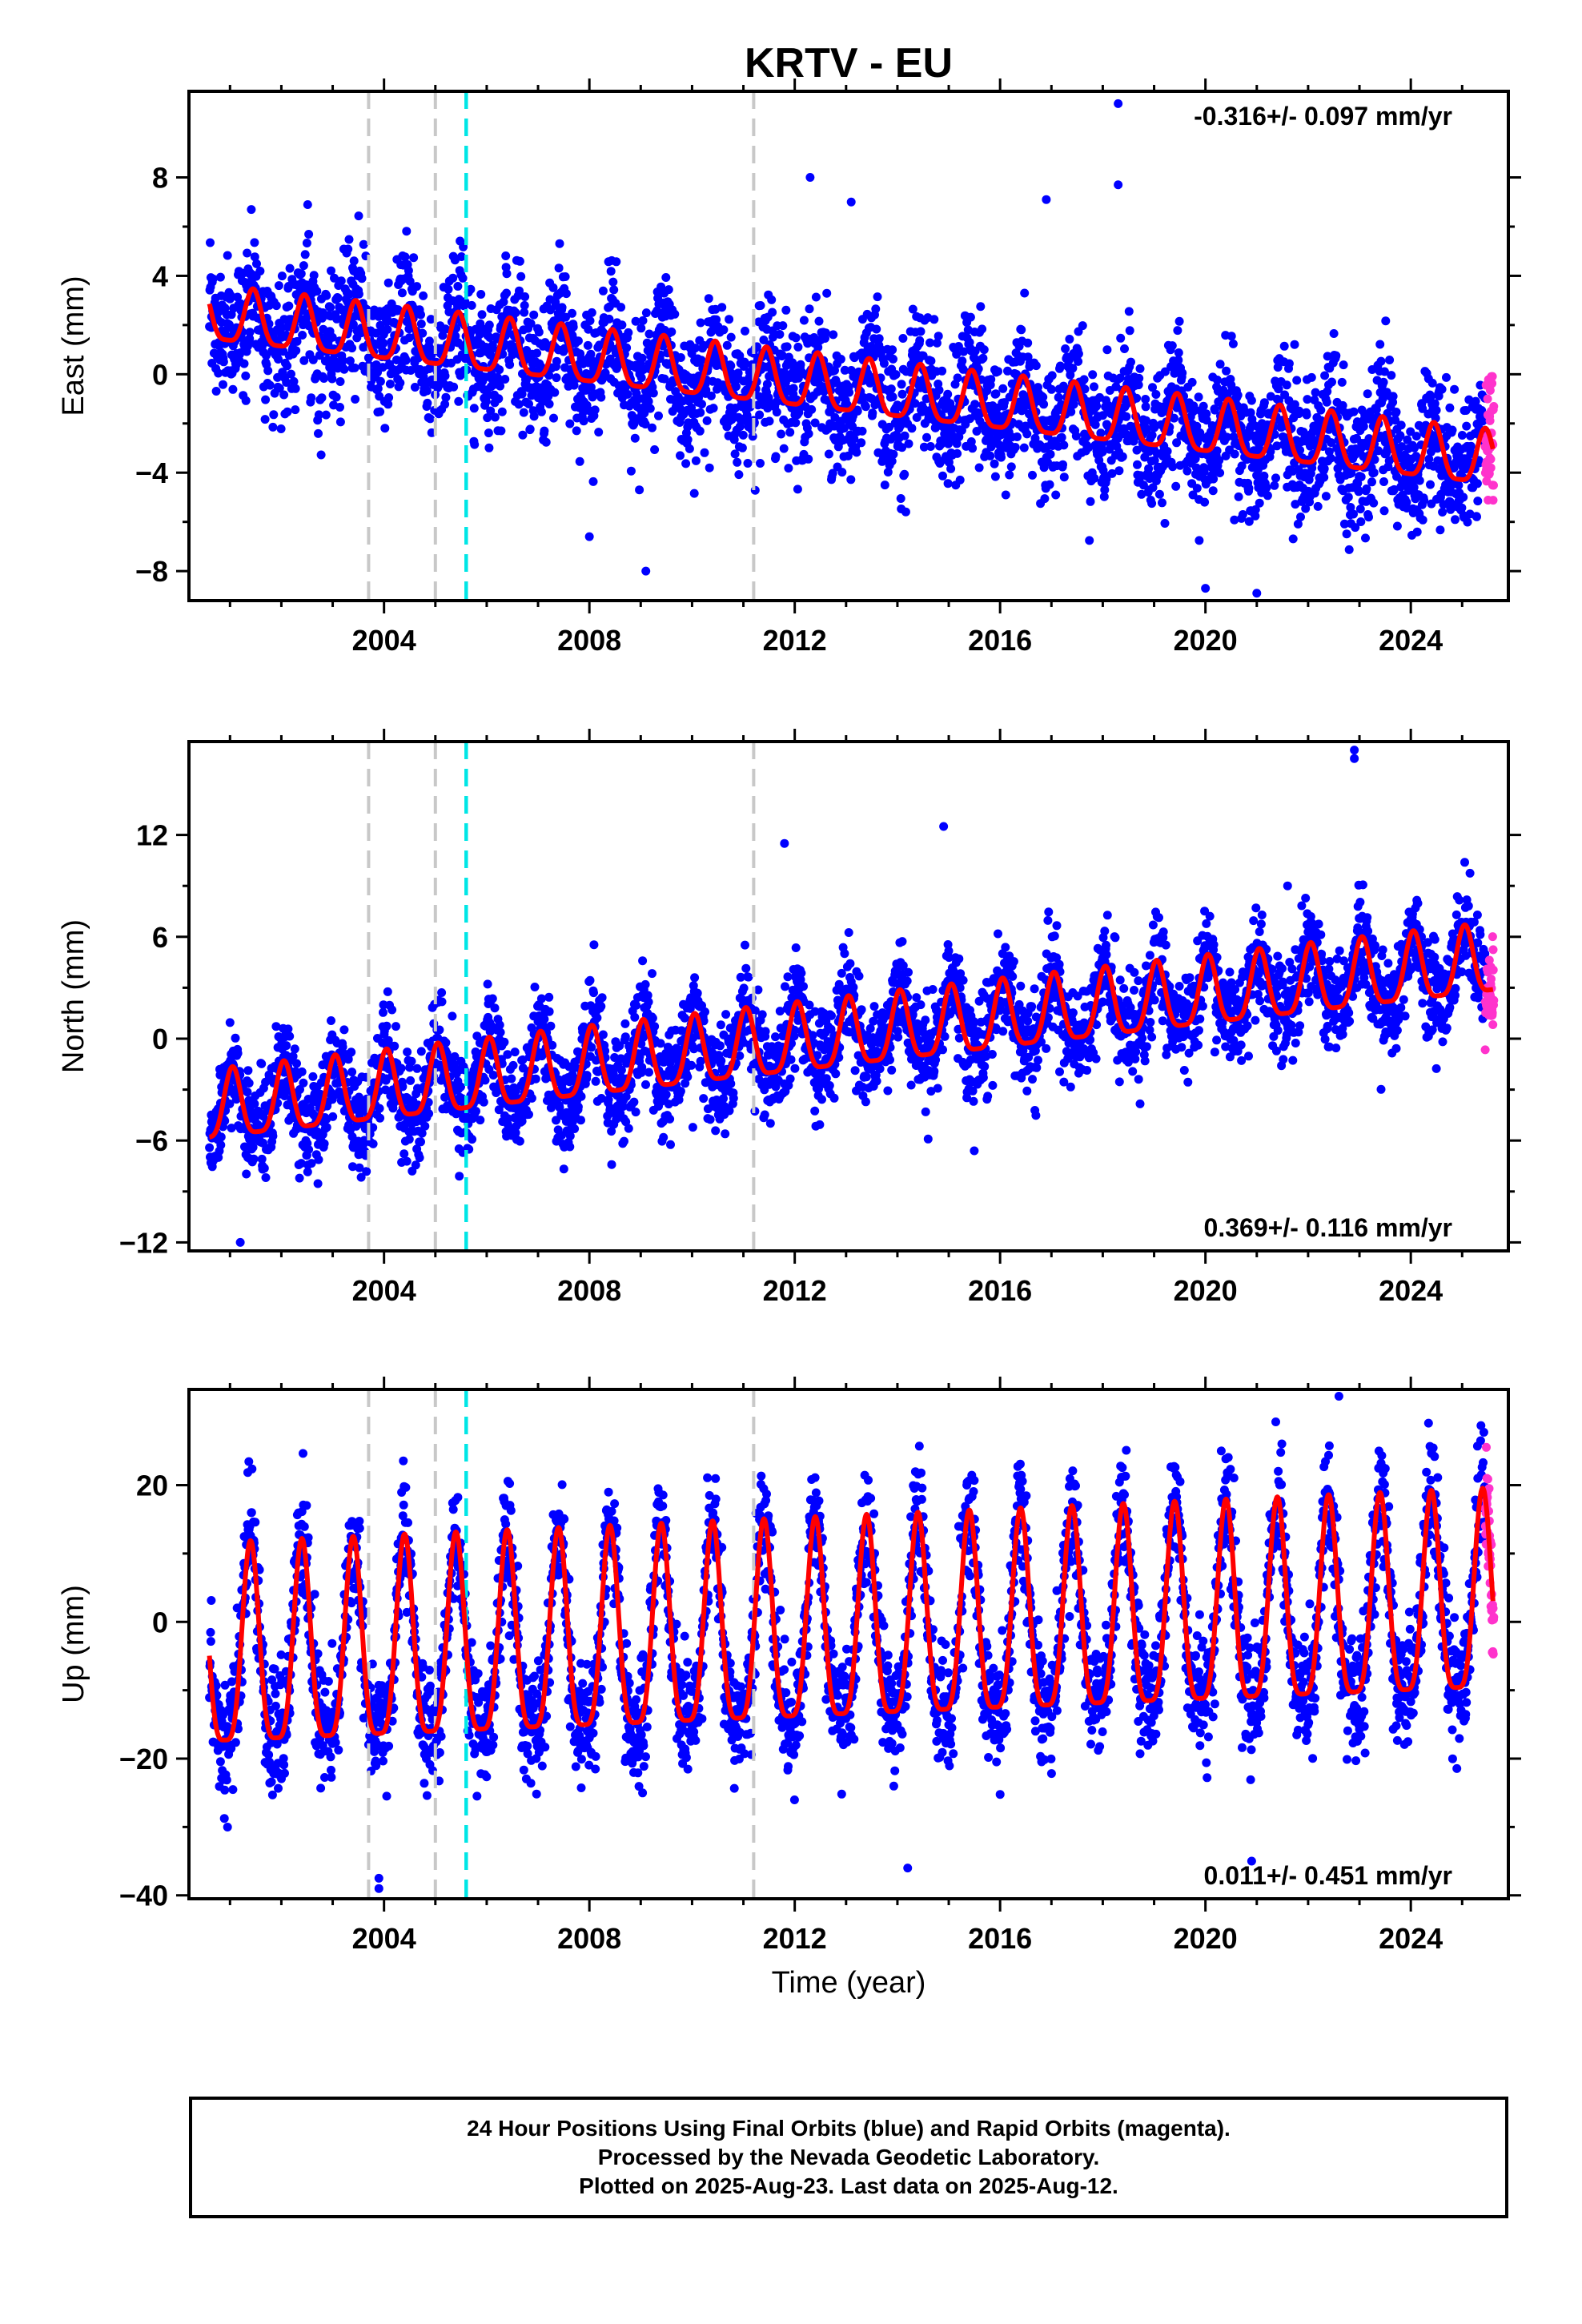 The image size is (1582, 2324). What do you see at coordinates (810, 178) in the screenshot?
I see `final-orbit-outlier-point` at bounding box center [810, 178].